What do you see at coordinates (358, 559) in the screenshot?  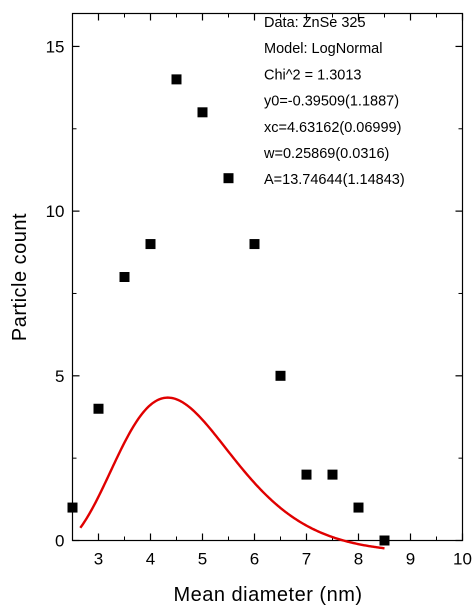 I see `x-tick-label: 8` at bounding box center [358, 559].